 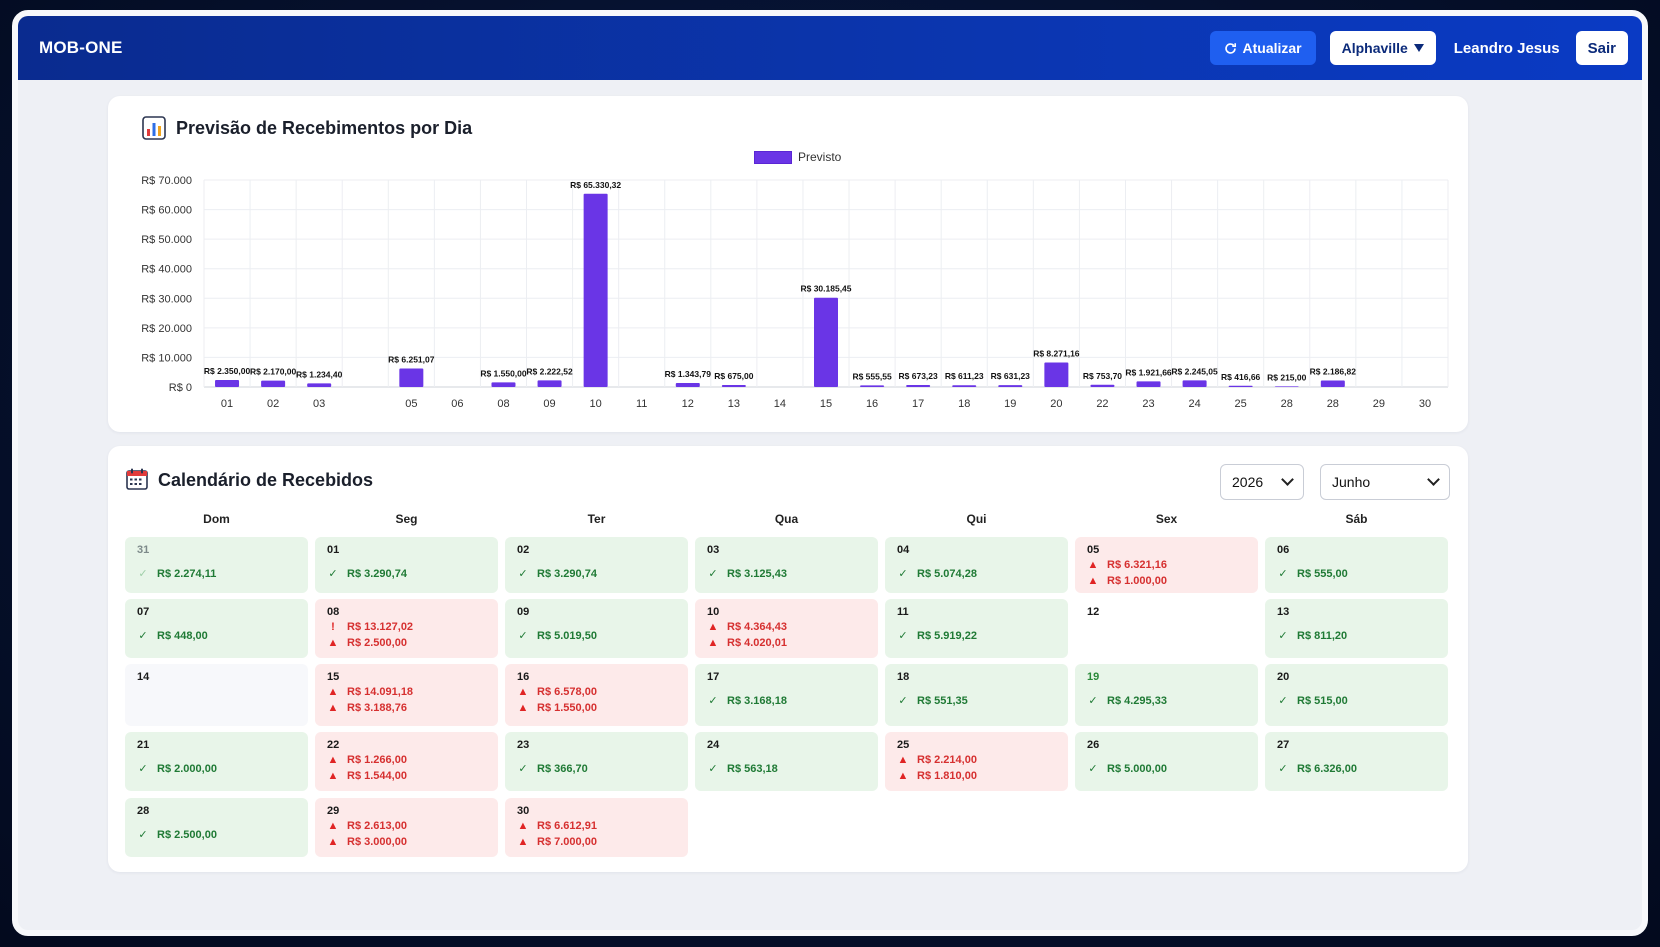 I want to click on receipt-amount: R$ 4.364,43, so click(x=757, y=627).